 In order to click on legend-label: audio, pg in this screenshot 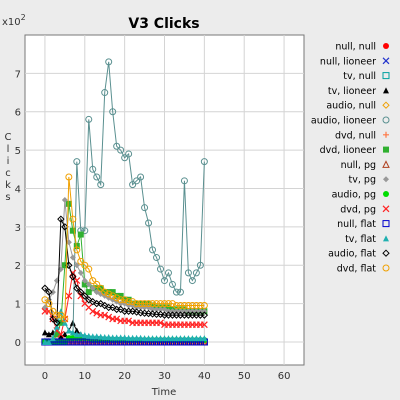, I will do `click(354, 195)`.